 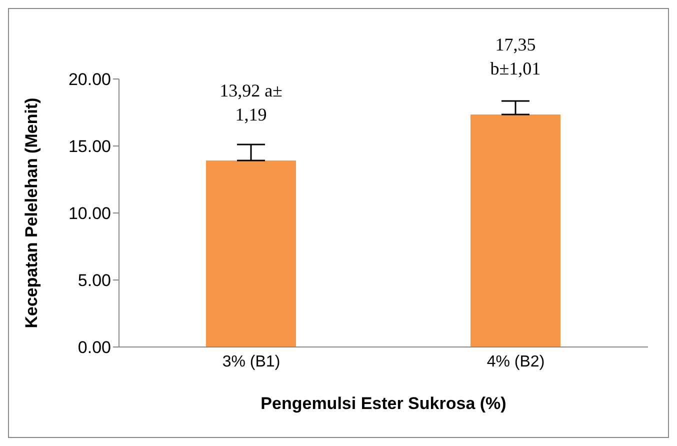 What do you see at coordinates (515, 361) in the screenshot?
I see `x-tick-label: 4% (B2)` at bounding box center [515, 361].